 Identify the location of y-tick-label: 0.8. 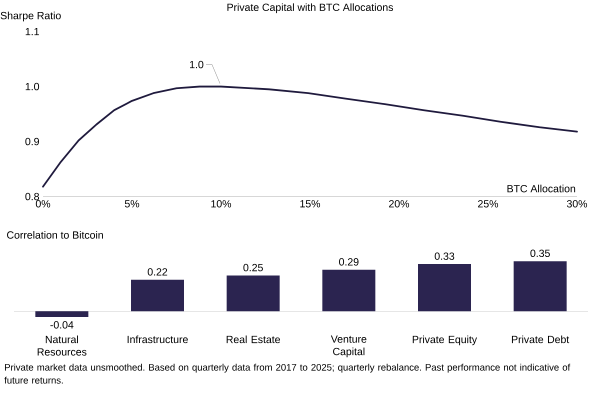
(32, 196).